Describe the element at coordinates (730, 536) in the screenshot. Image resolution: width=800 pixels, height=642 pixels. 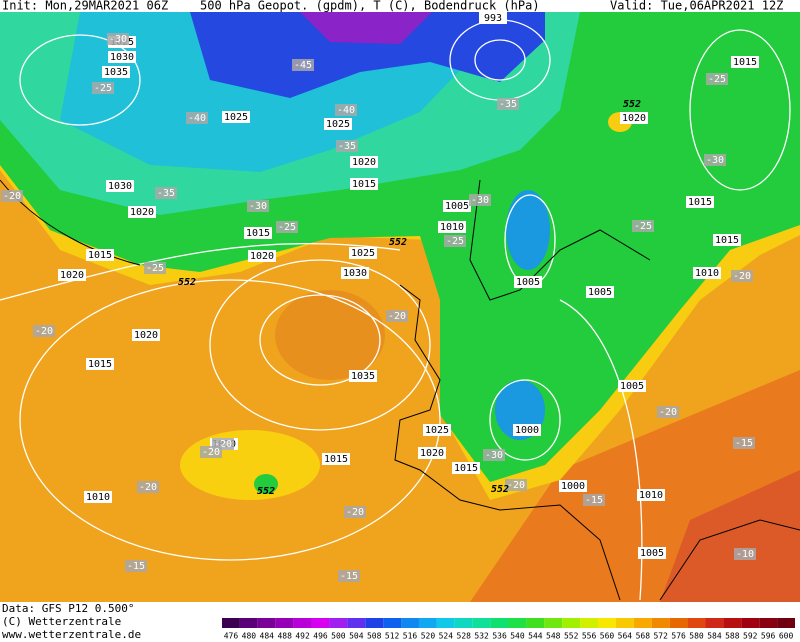
I see `hot-field` at that location.